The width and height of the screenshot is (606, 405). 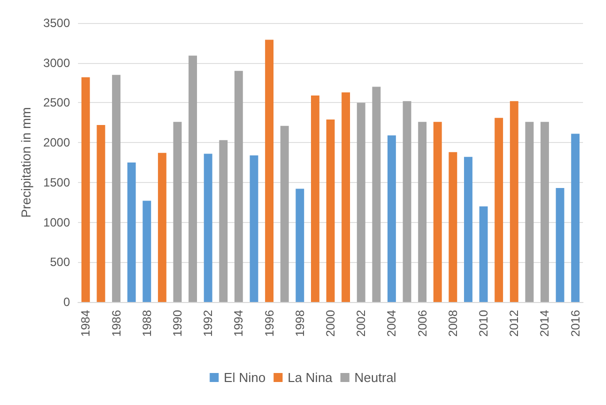 I want to click on x-tick-label: 2004, so click(x=391, y=323).